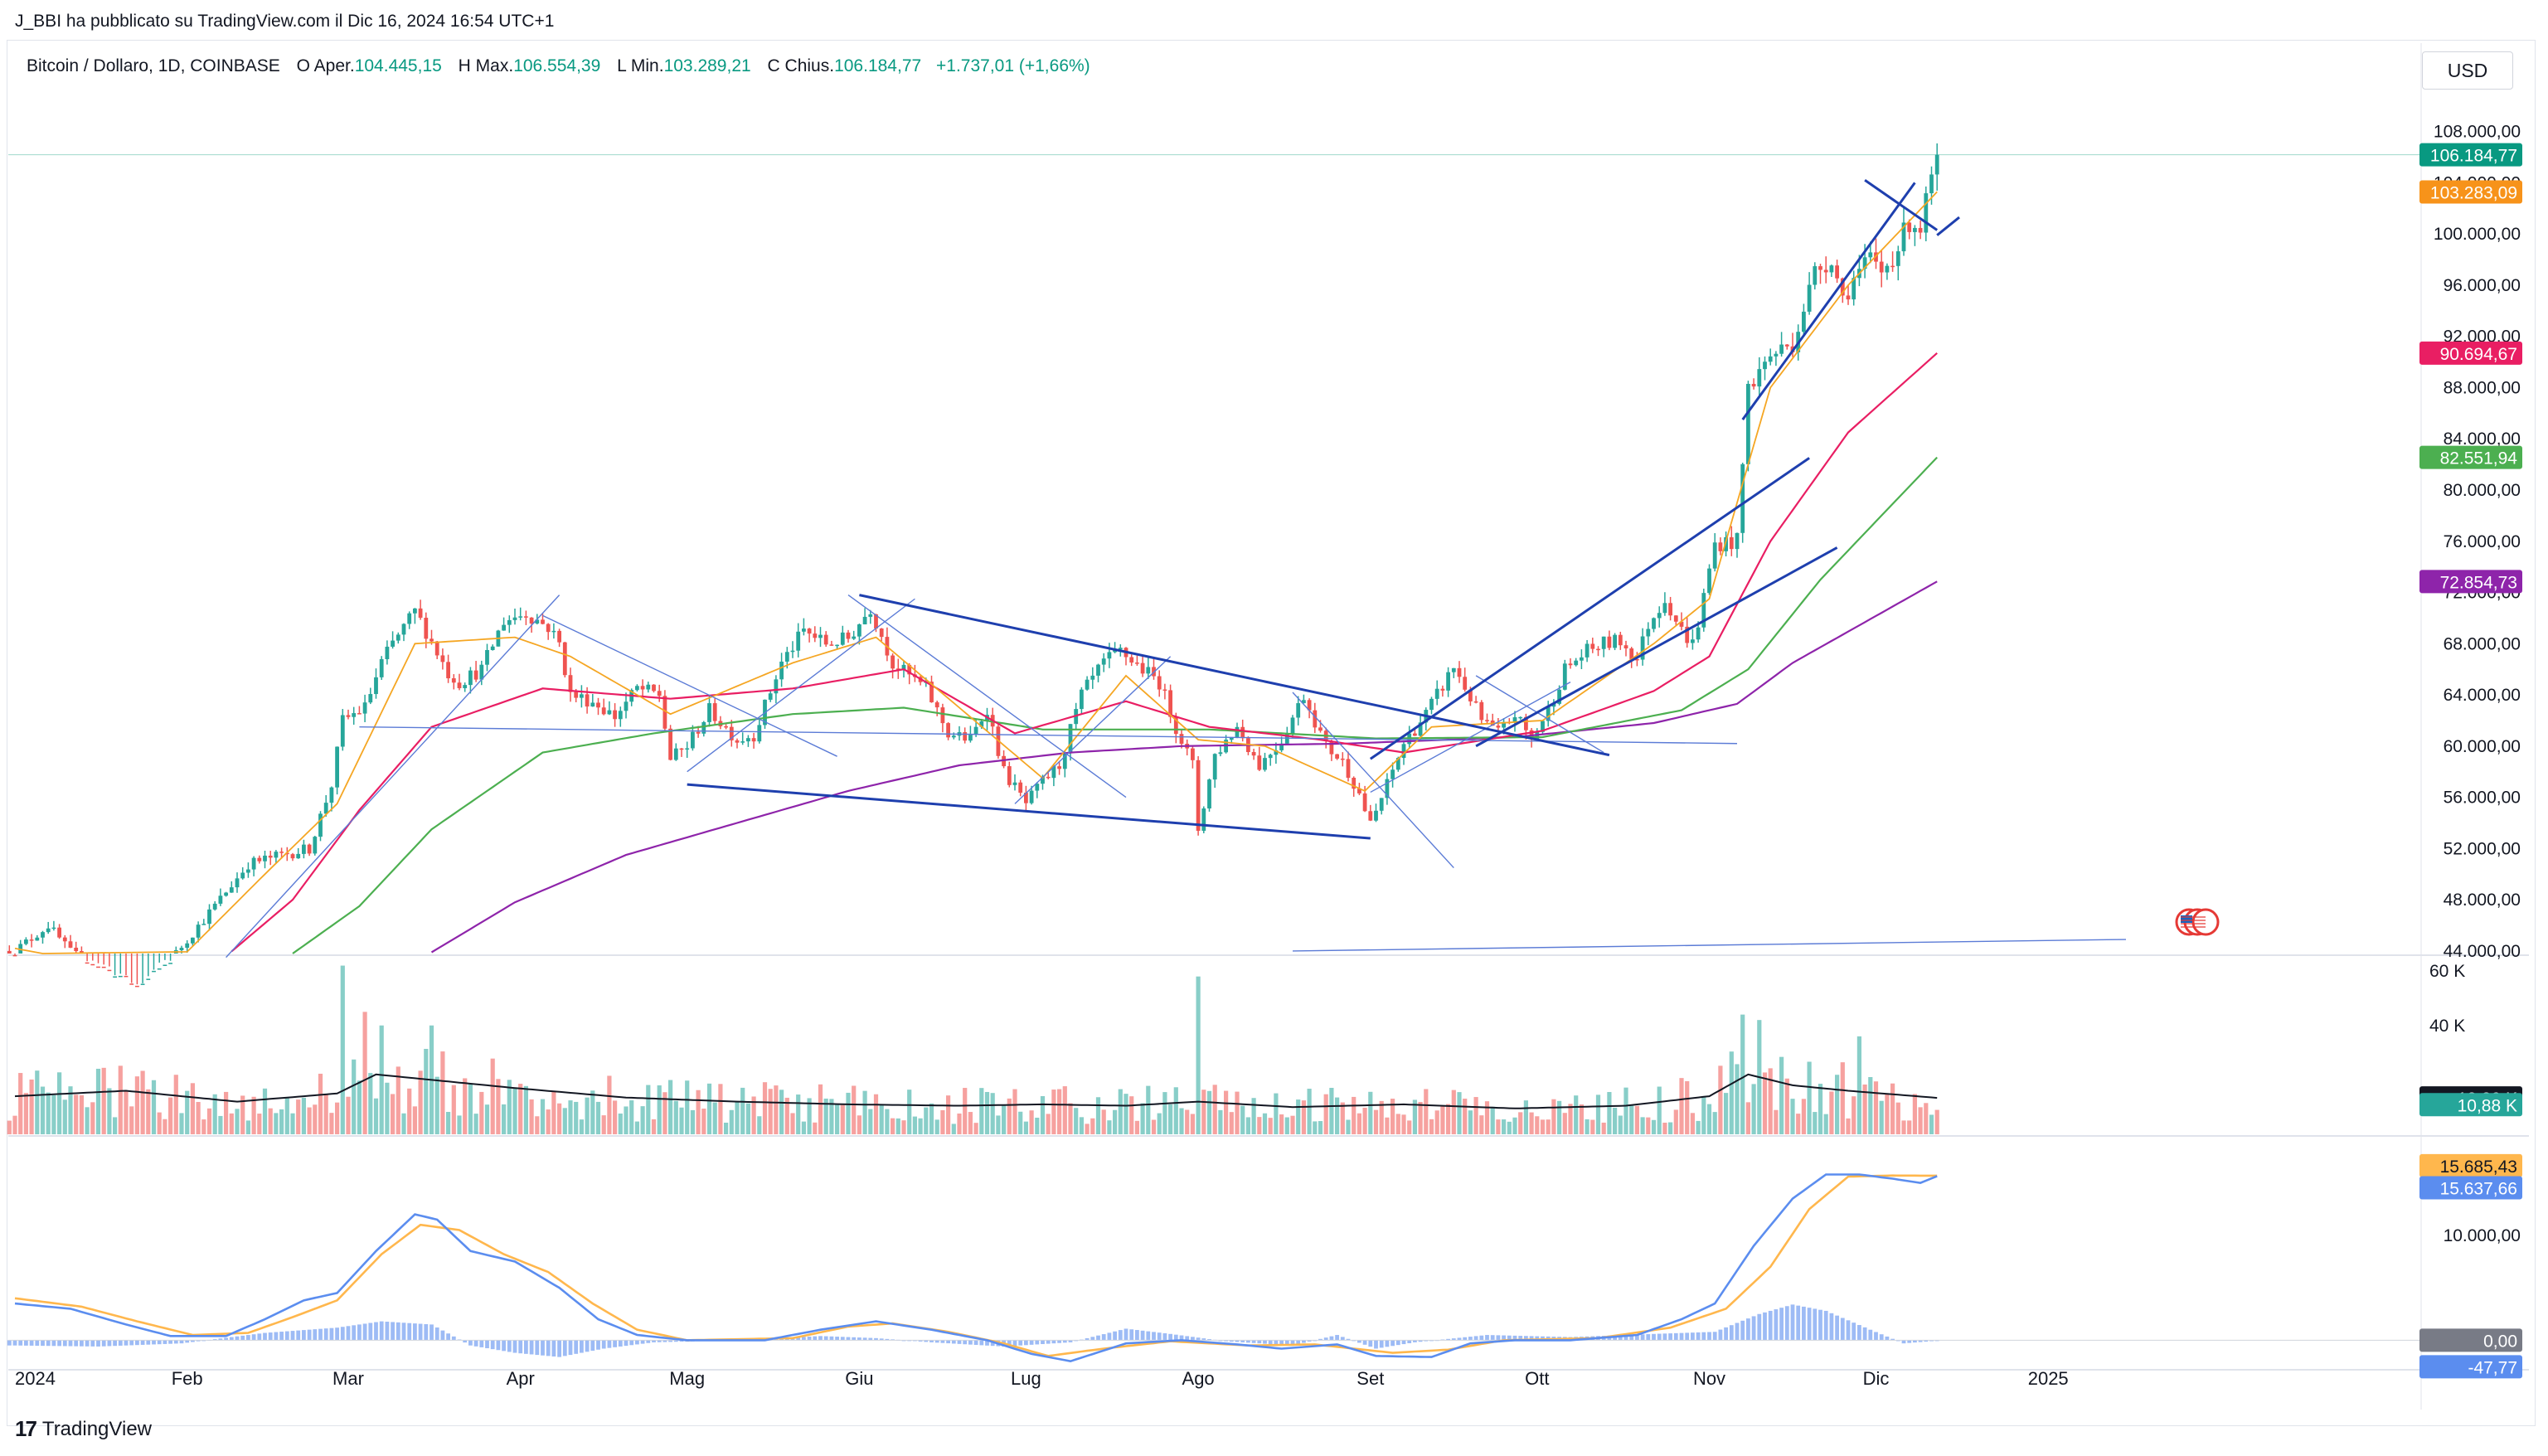 Image resolution: width=2548 pixels, height=1456 pixels. What do you see at coordinates (348, 1378) in the screenshot?
I see `time-tick-label: Mar` at bounding box center [348, 1378].